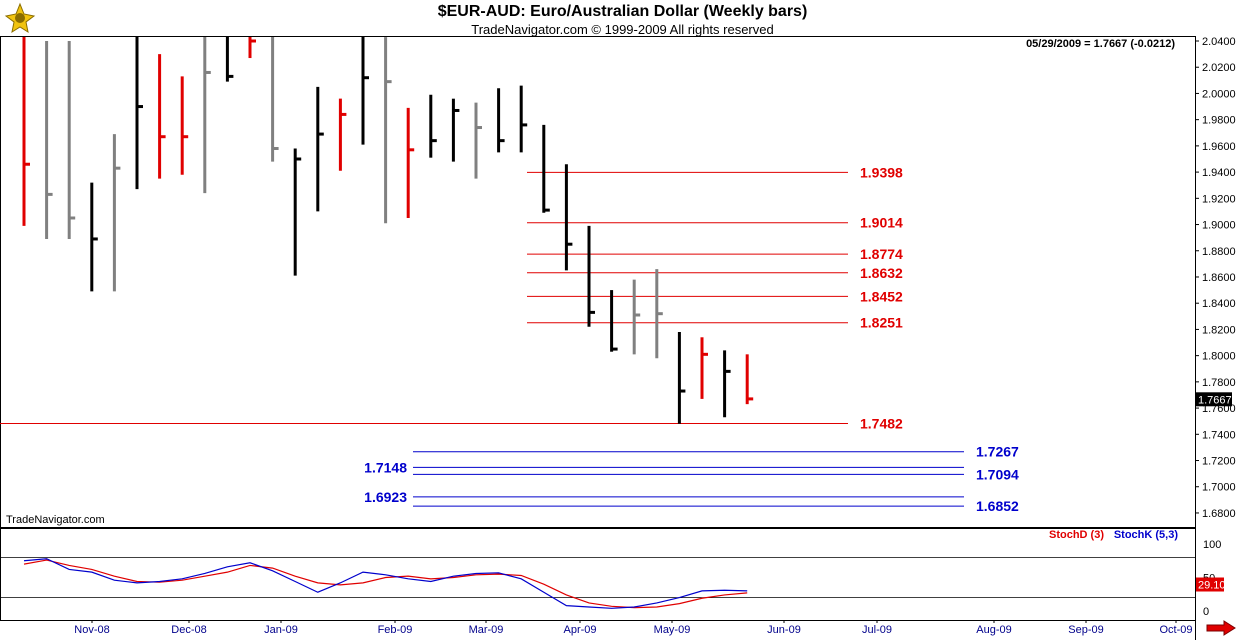  Describe the element at coordinates (881, 223) in the screenshot. I see `fib-level-label: 1.9014` at that location.